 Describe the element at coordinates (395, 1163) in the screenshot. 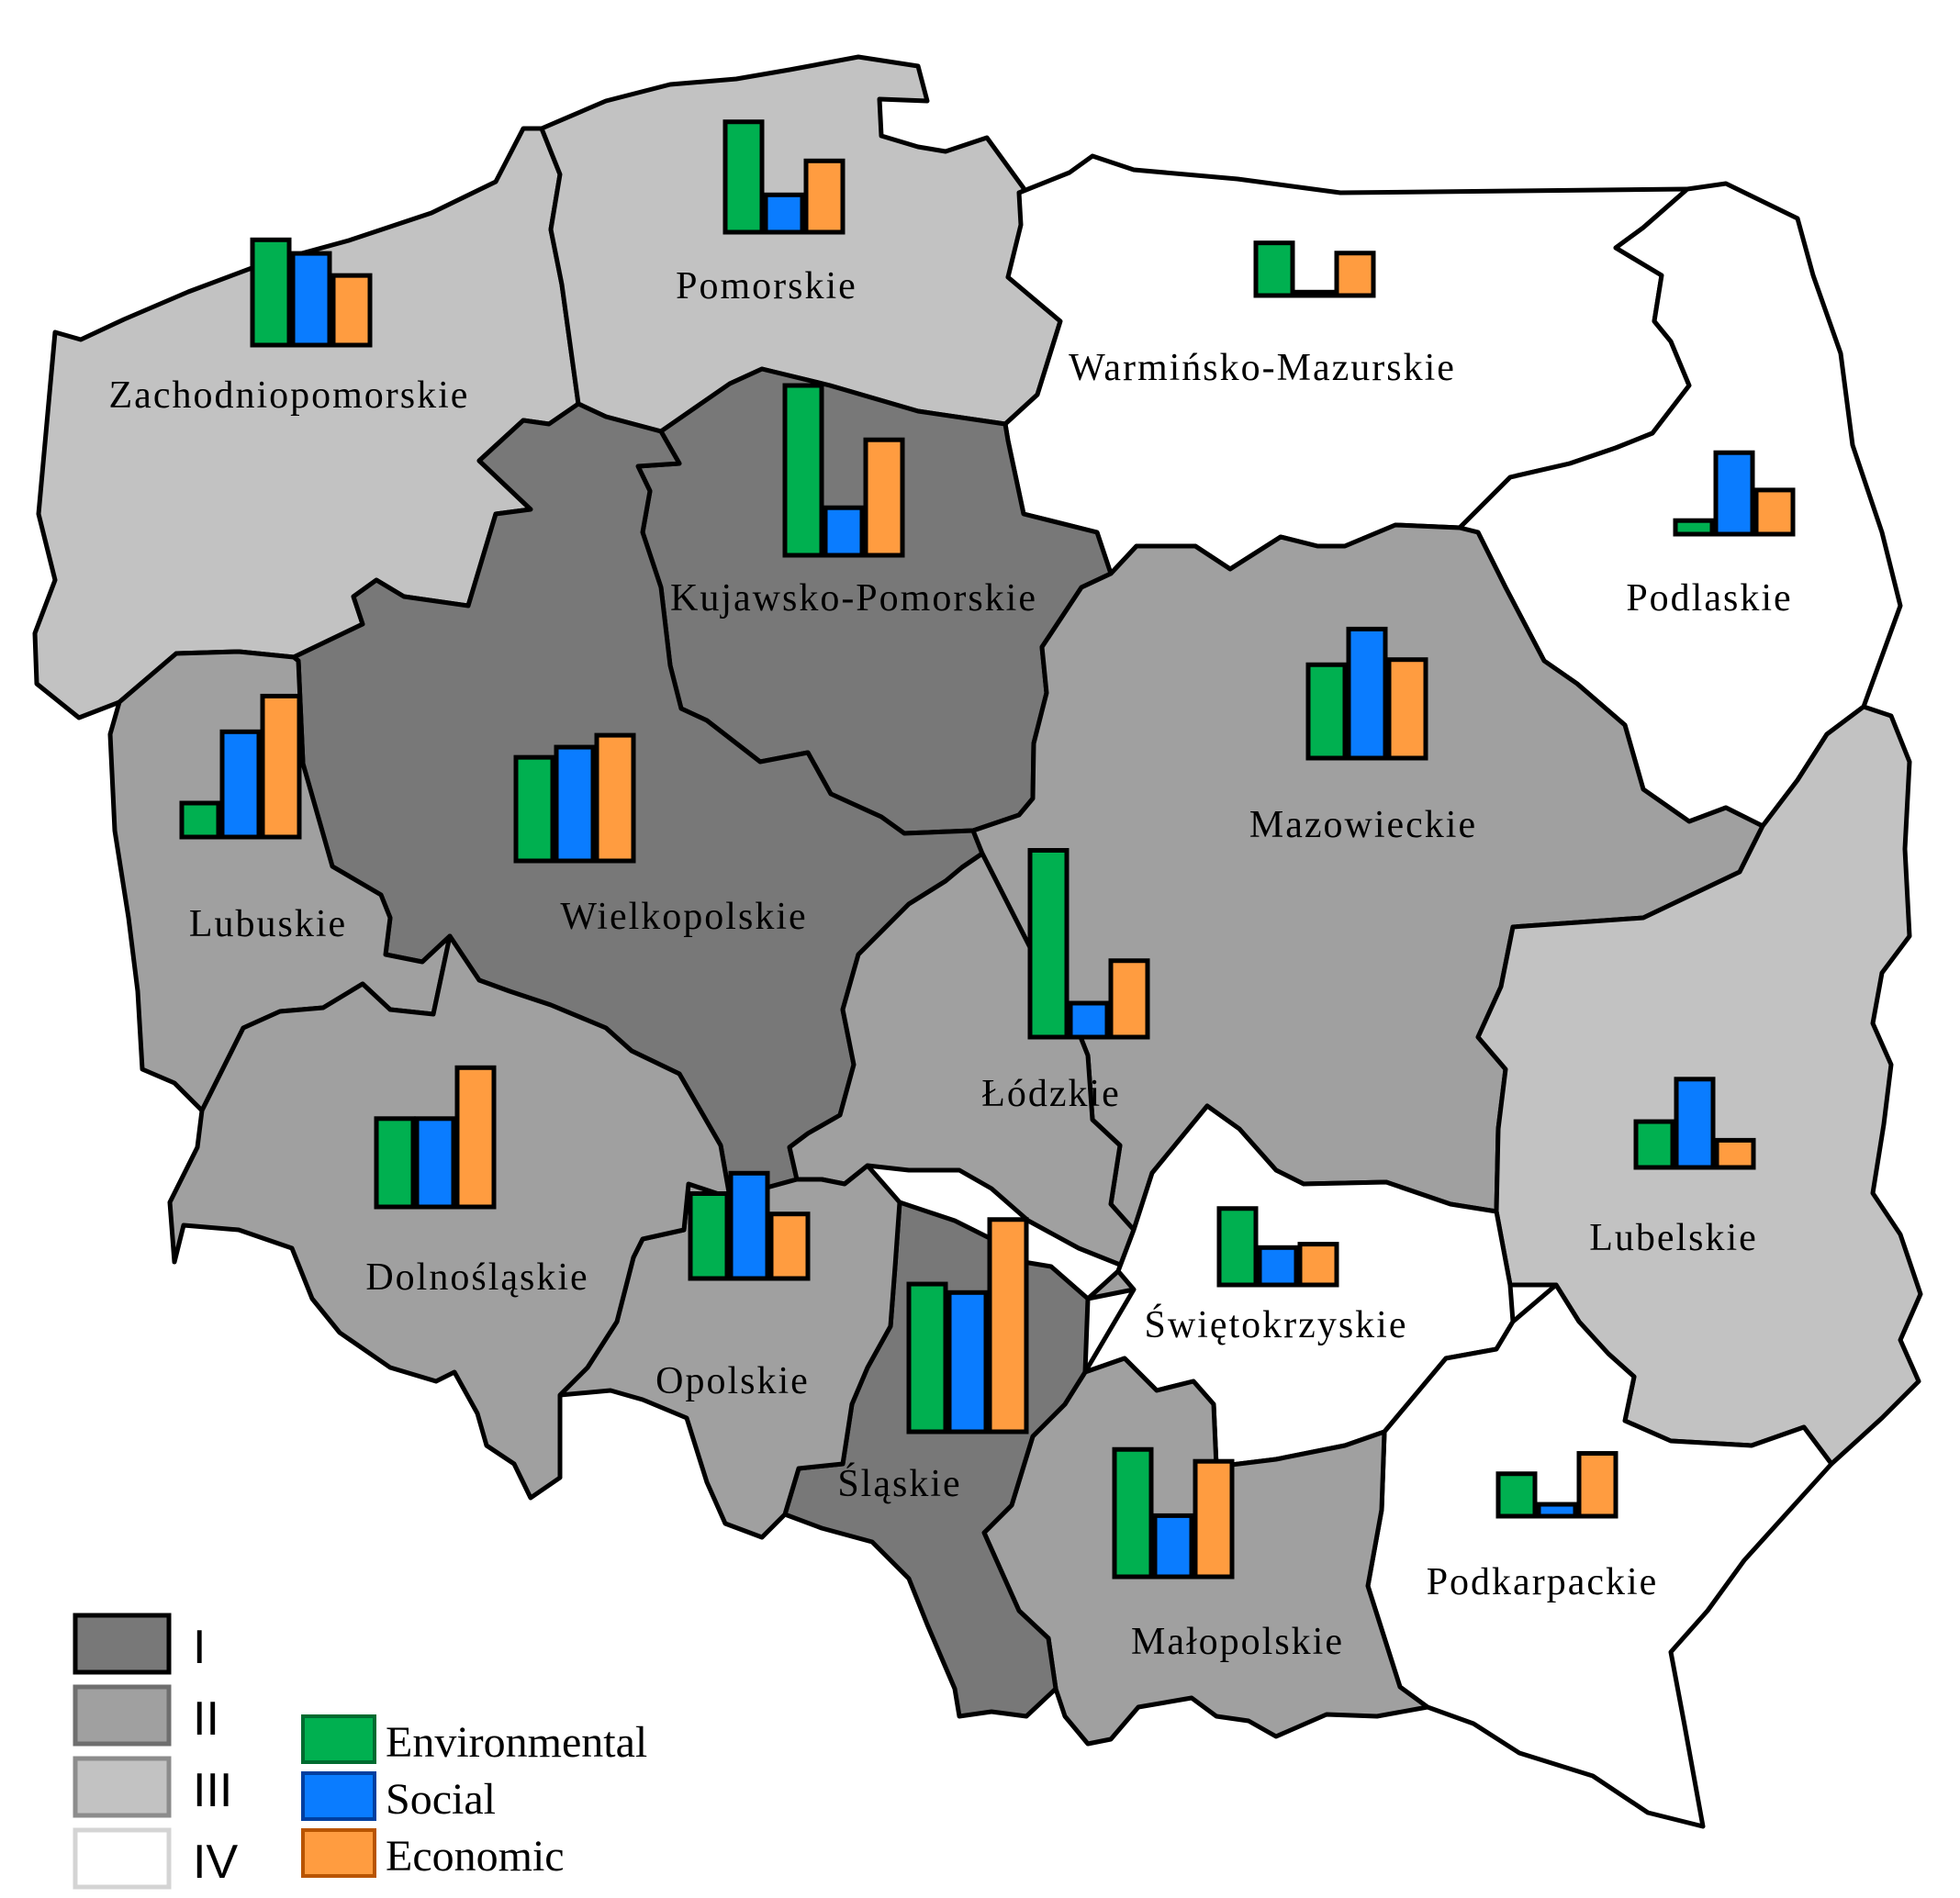

I see `bar-dolnoslaskie-environmental` at that location.